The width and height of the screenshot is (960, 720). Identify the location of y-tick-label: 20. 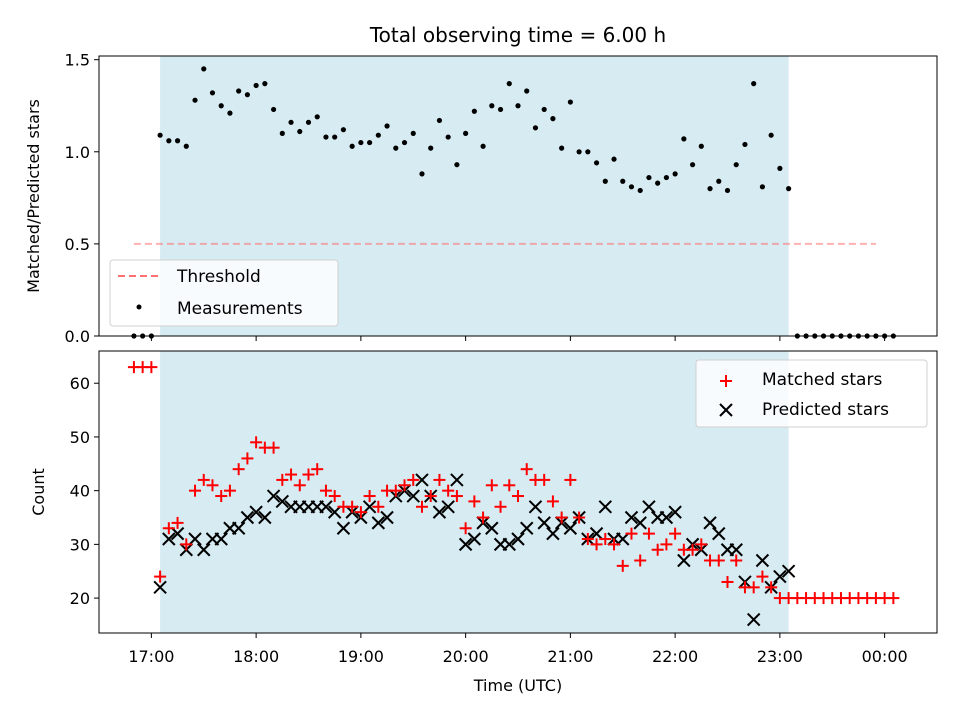
(80, 598).